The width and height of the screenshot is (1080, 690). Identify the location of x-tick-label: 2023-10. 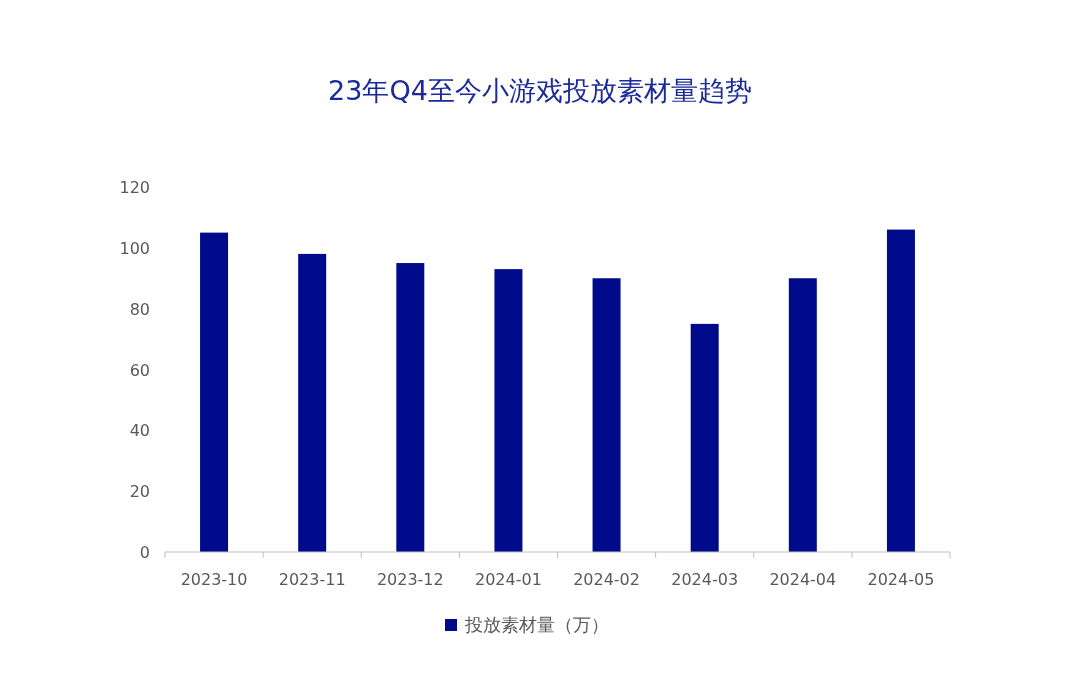
(214, 579).